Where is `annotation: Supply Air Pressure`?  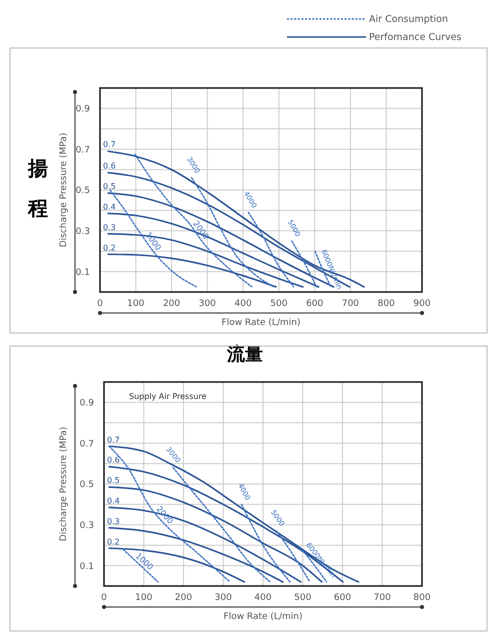
annotation: Supply Air Pressure is located at coordinates (168, 396).